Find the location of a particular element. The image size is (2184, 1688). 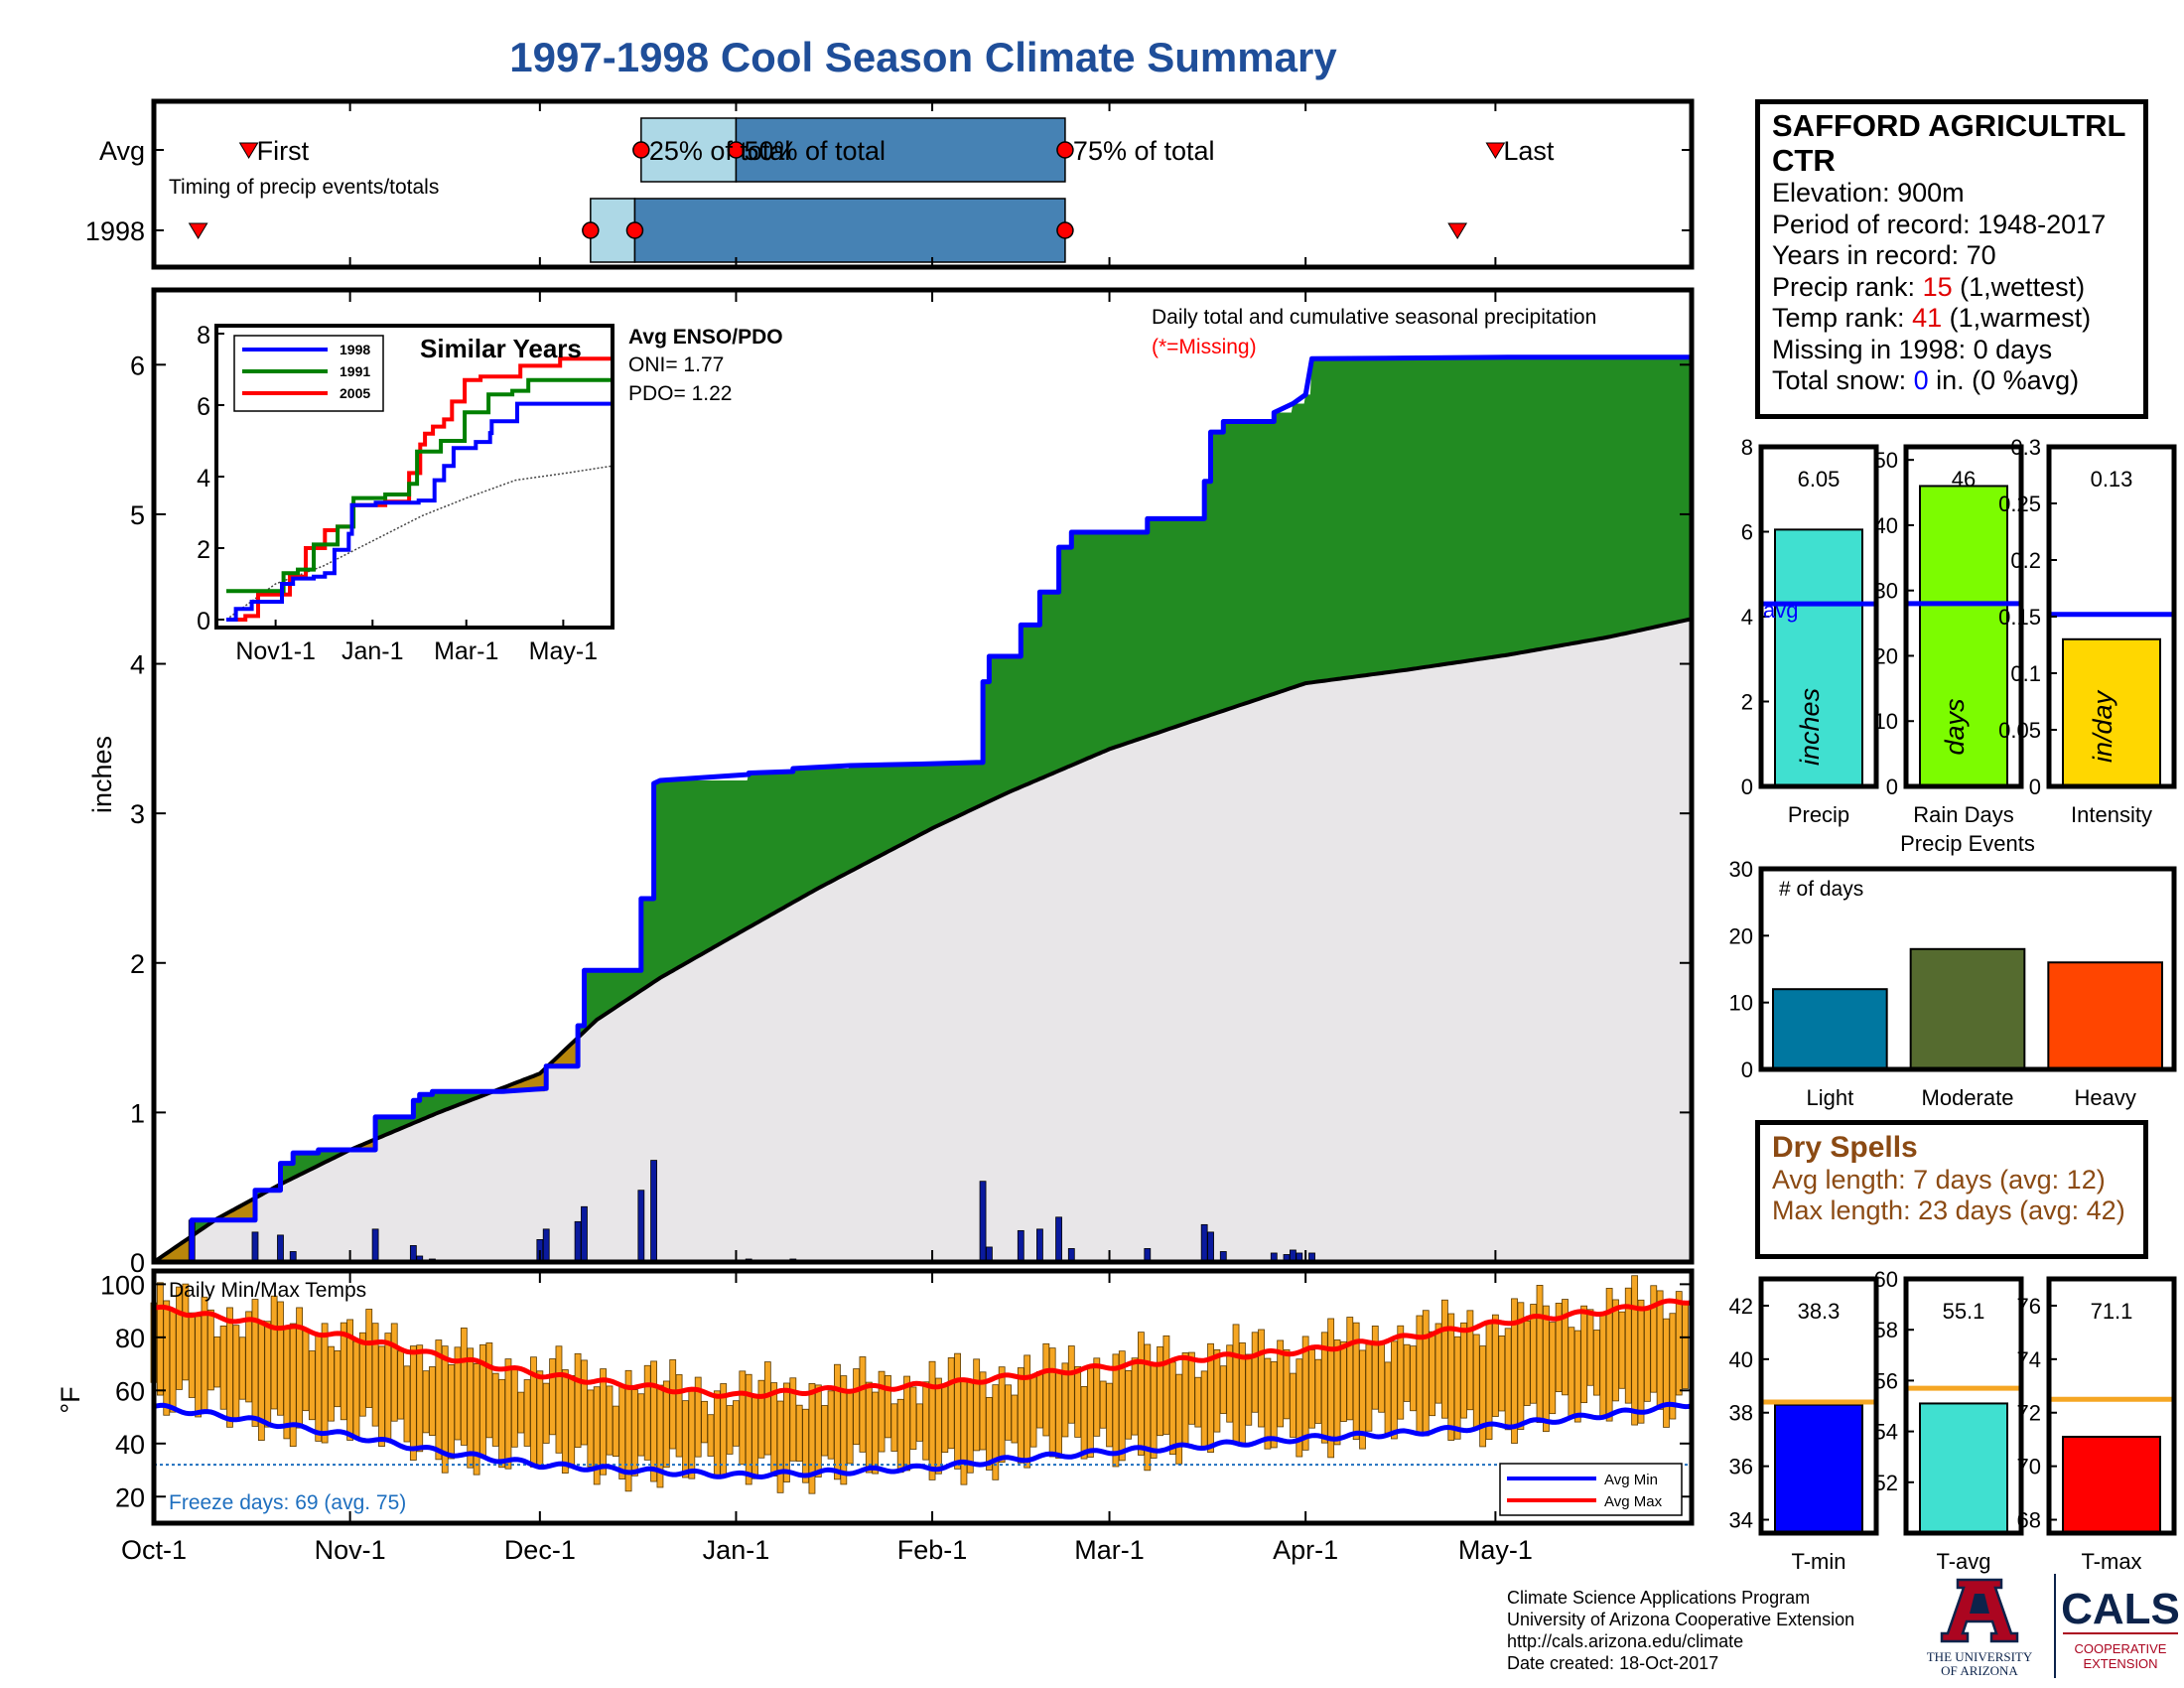

temperature-y-axis-label: °F is located at coordinates (70, 1399).